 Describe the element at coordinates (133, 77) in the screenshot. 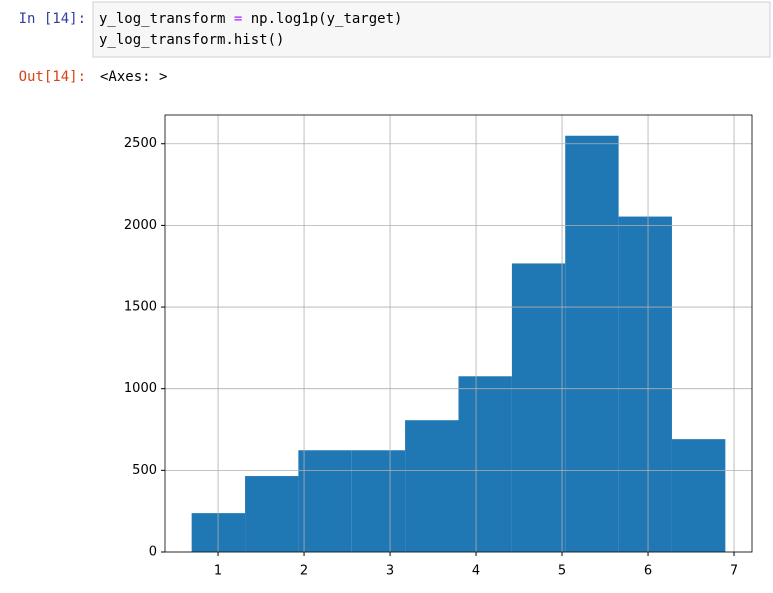

I see `output-text: <Axes: >` at that location.